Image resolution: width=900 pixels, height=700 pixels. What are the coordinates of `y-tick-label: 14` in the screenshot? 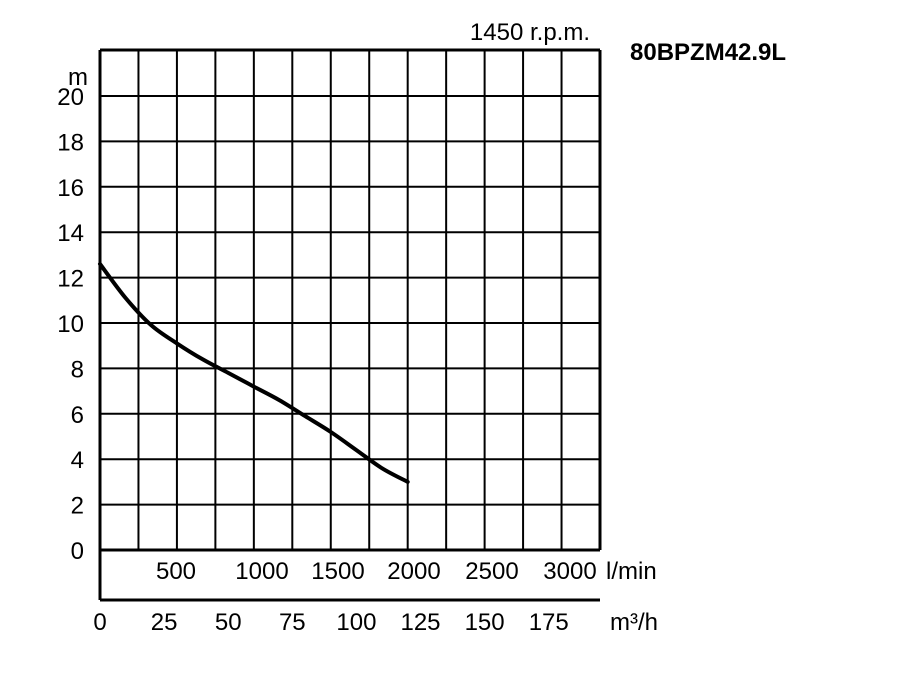 It's located at (70, 233).